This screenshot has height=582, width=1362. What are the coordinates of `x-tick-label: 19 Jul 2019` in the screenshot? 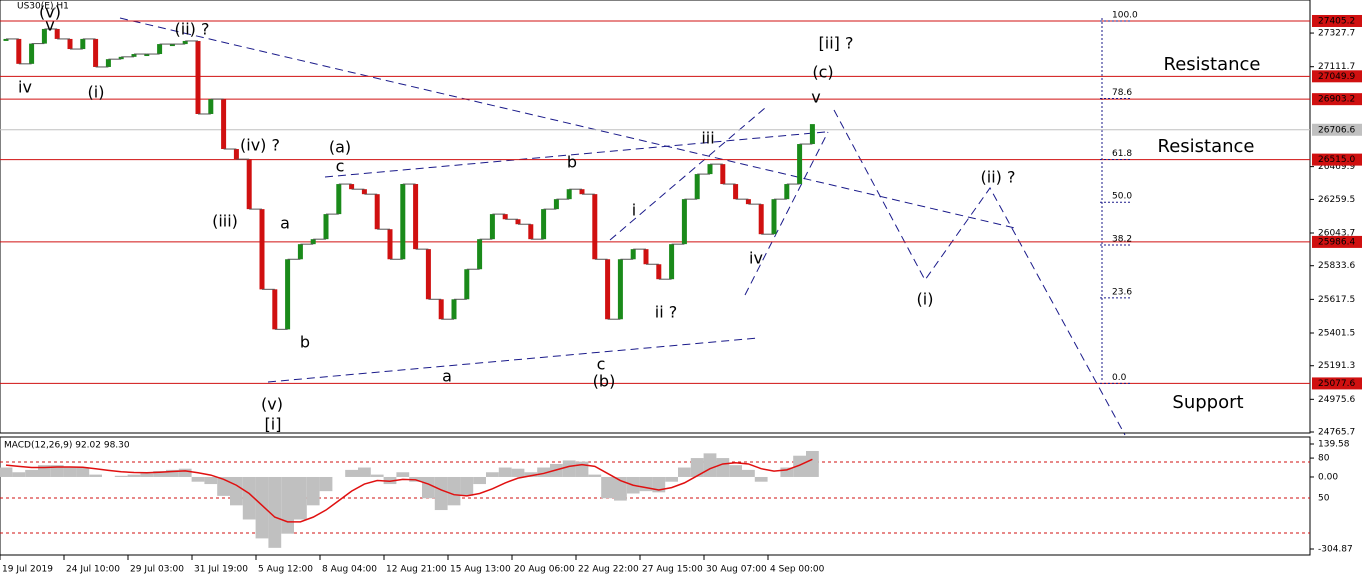 It's located at (27, 570).